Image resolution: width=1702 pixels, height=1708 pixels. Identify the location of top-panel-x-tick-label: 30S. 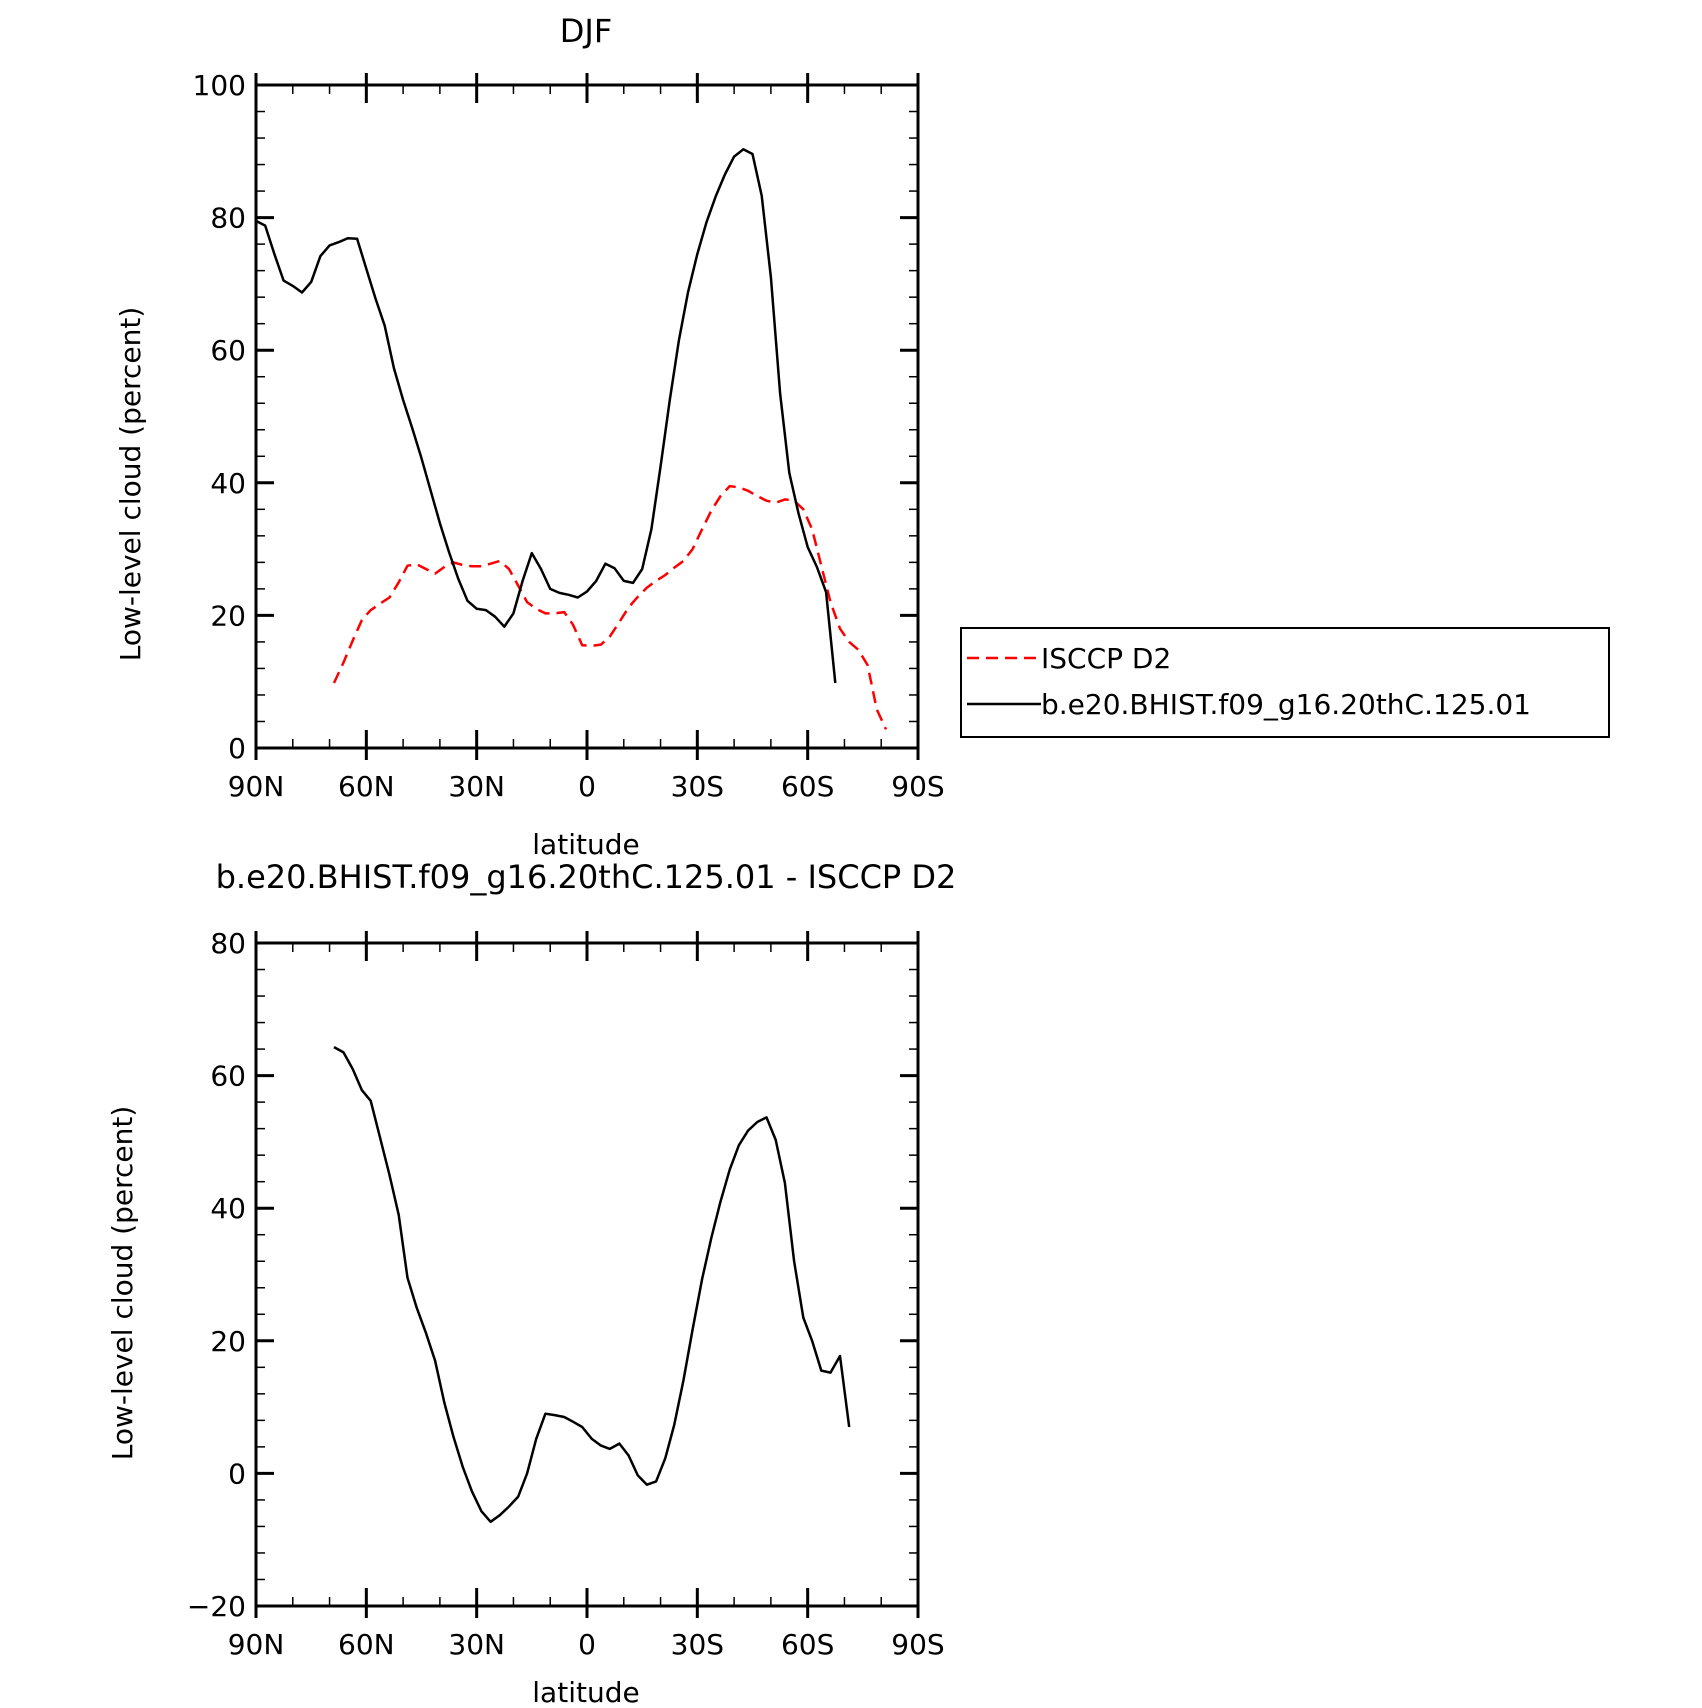
(697, 786).